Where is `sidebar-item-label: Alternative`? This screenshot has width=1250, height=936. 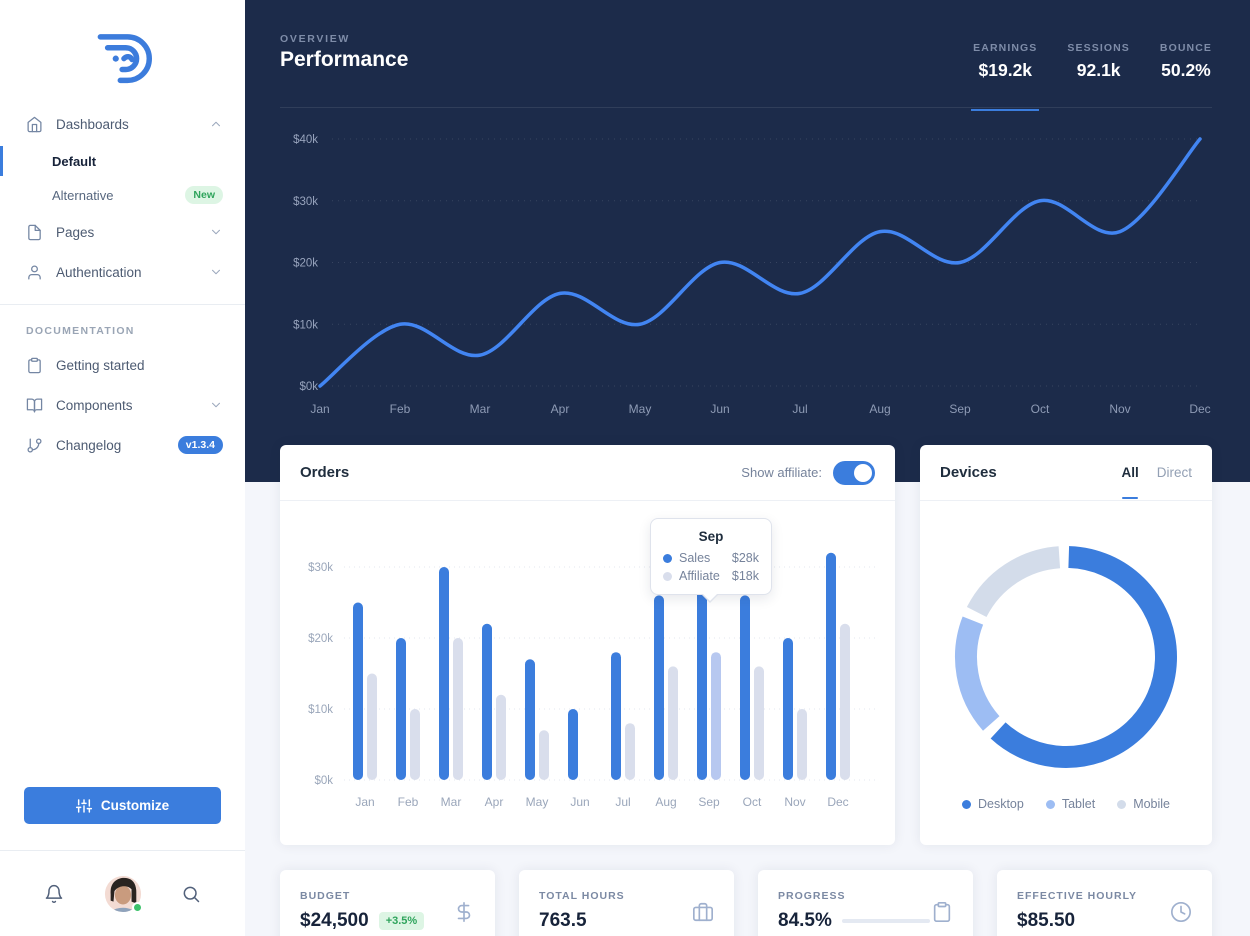
sidebar-item-label: Alternative is located at coordinates (83, 195).